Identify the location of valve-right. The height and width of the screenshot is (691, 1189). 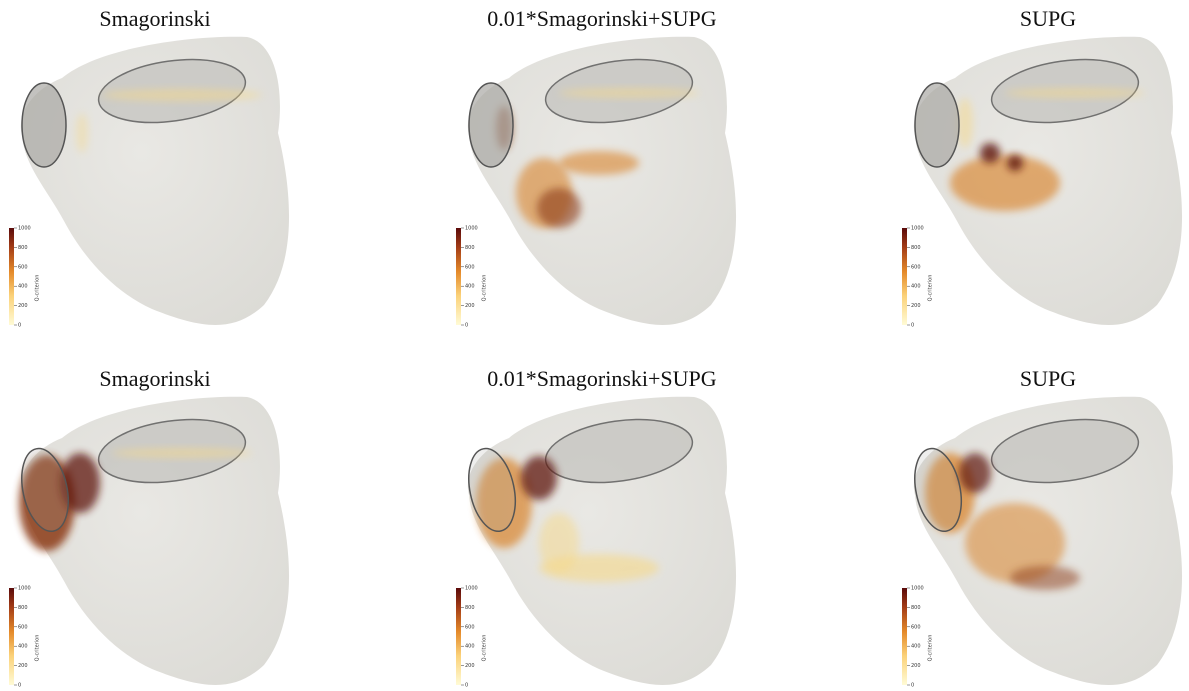
(1065, 451).